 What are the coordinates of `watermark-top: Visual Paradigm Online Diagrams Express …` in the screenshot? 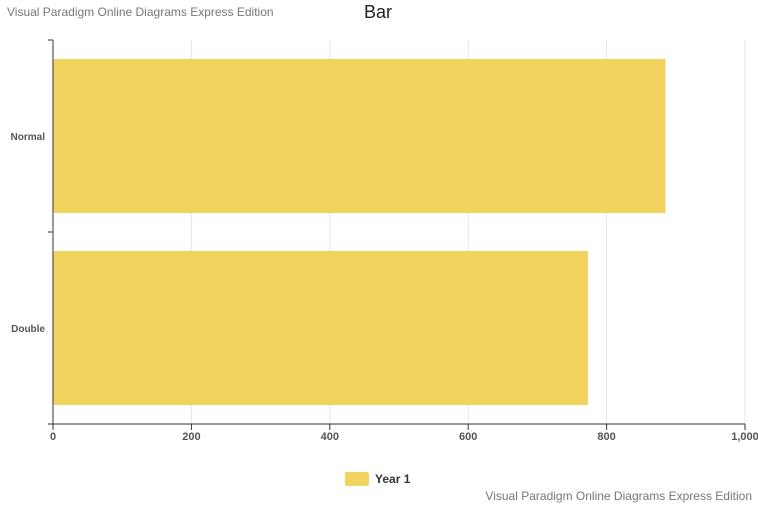 It's located at (140, 12).